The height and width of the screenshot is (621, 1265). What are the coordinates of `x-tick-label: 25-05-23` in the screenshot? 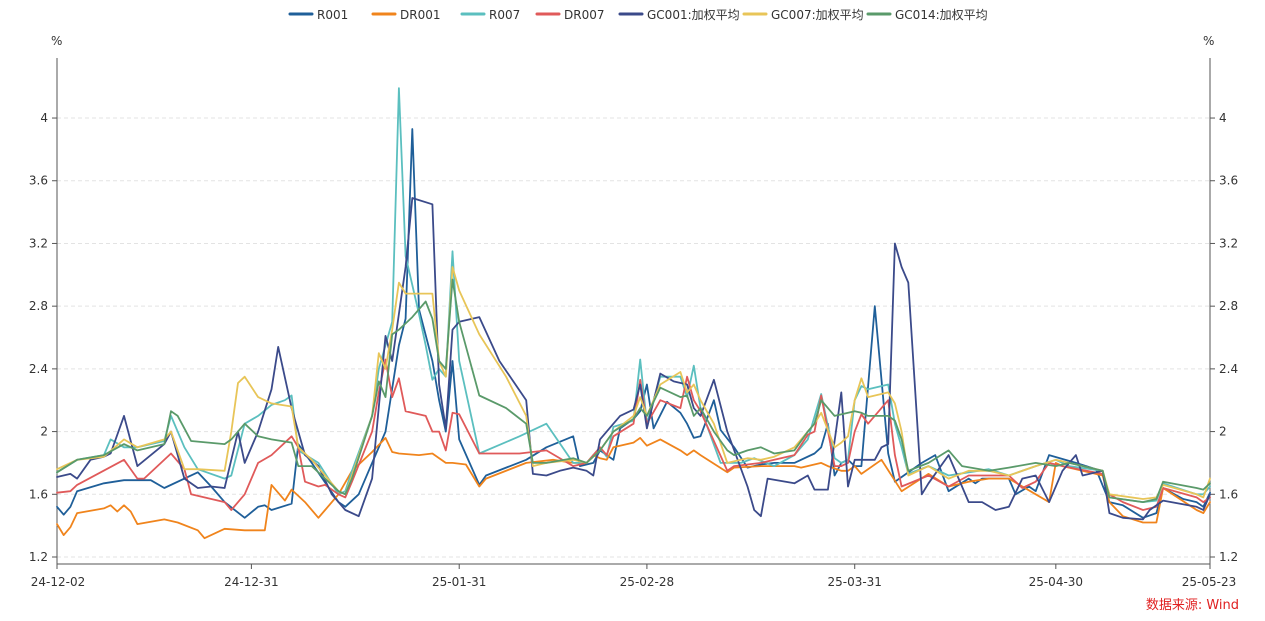 It's located at (1209, 582).